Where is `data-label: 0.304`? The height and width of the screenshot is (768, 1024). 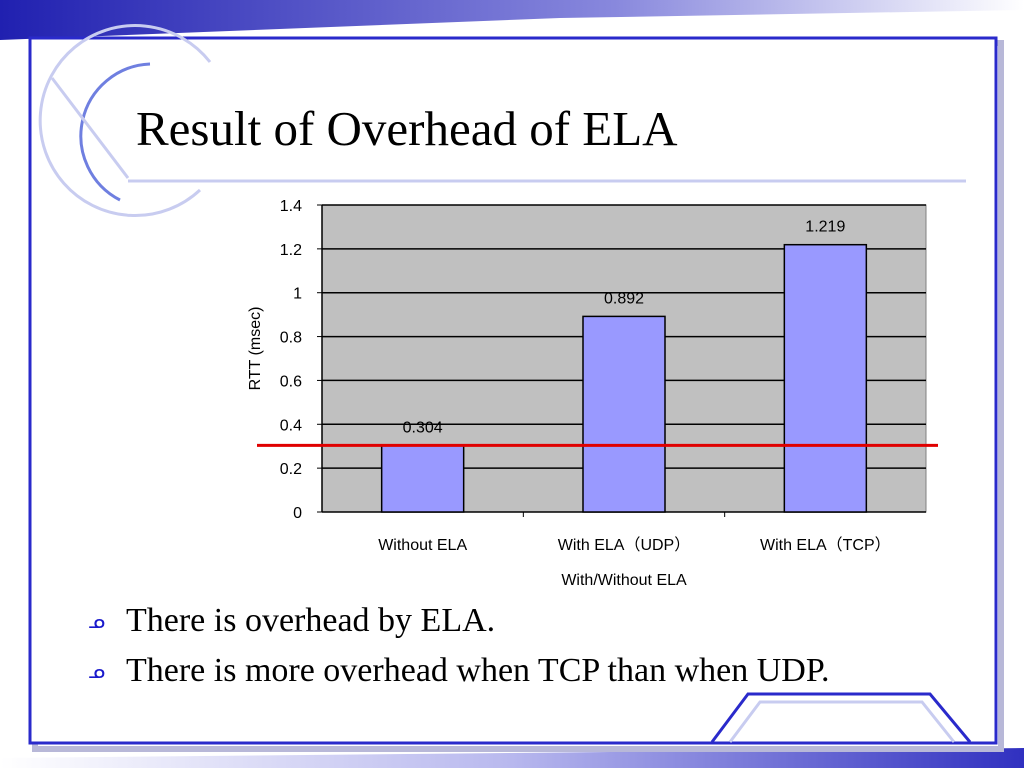
data-label: 0.304 is located at coordinates (423, 427).